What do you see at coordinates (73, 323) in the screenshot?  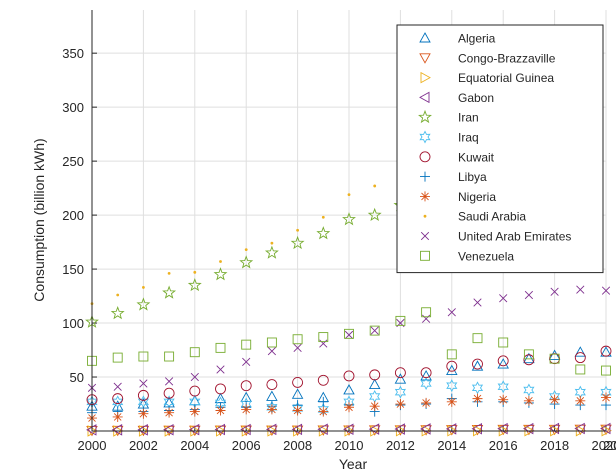 I see `y-tick-label: 100` at bounding box center [73, 323].